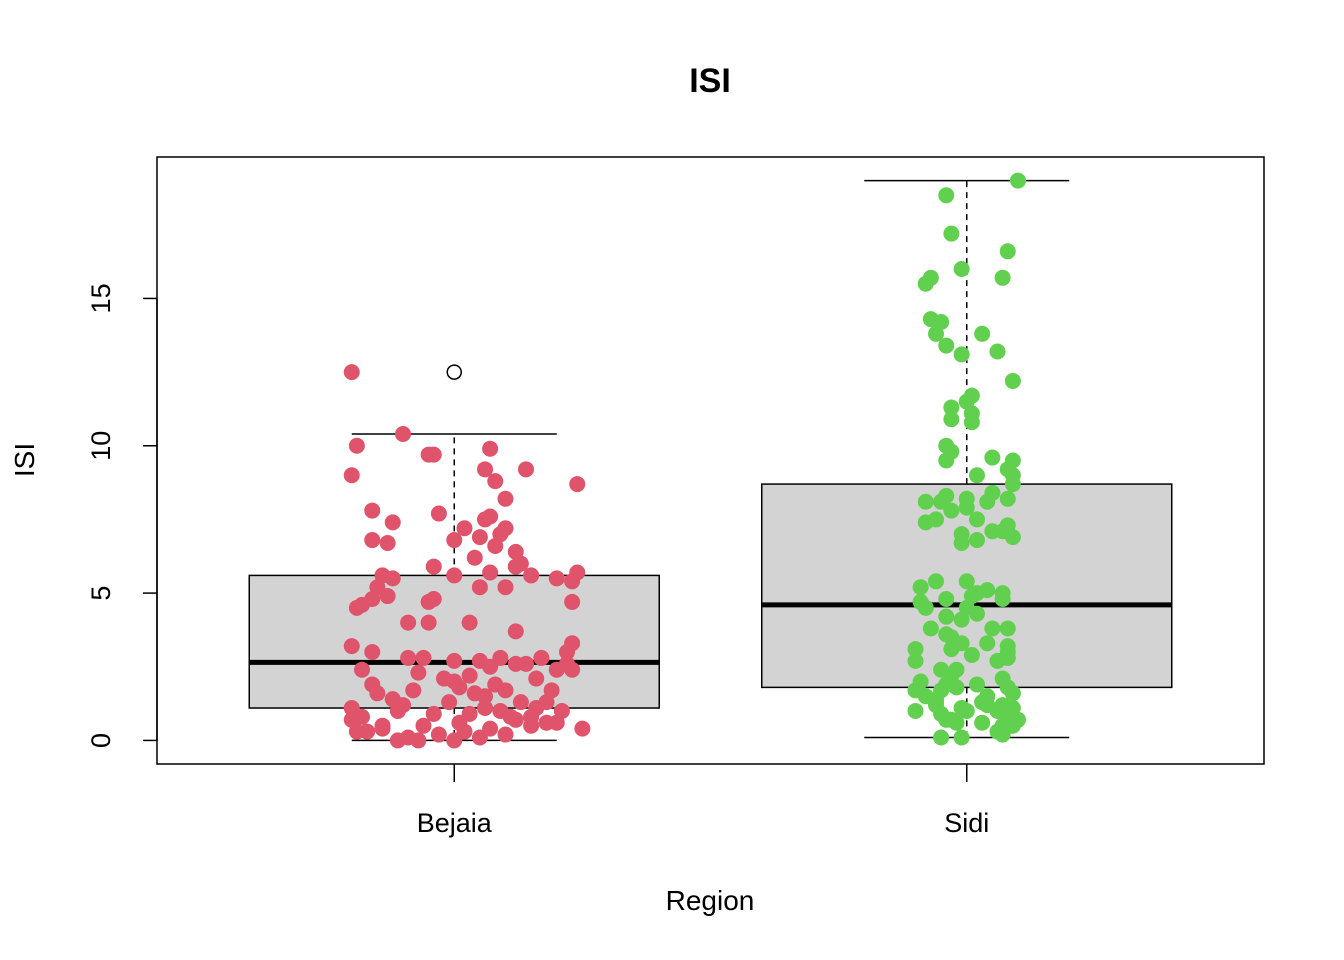 This screenshot has width=1344, height=960. I want to click on points-bejaia, so click(467, 556).